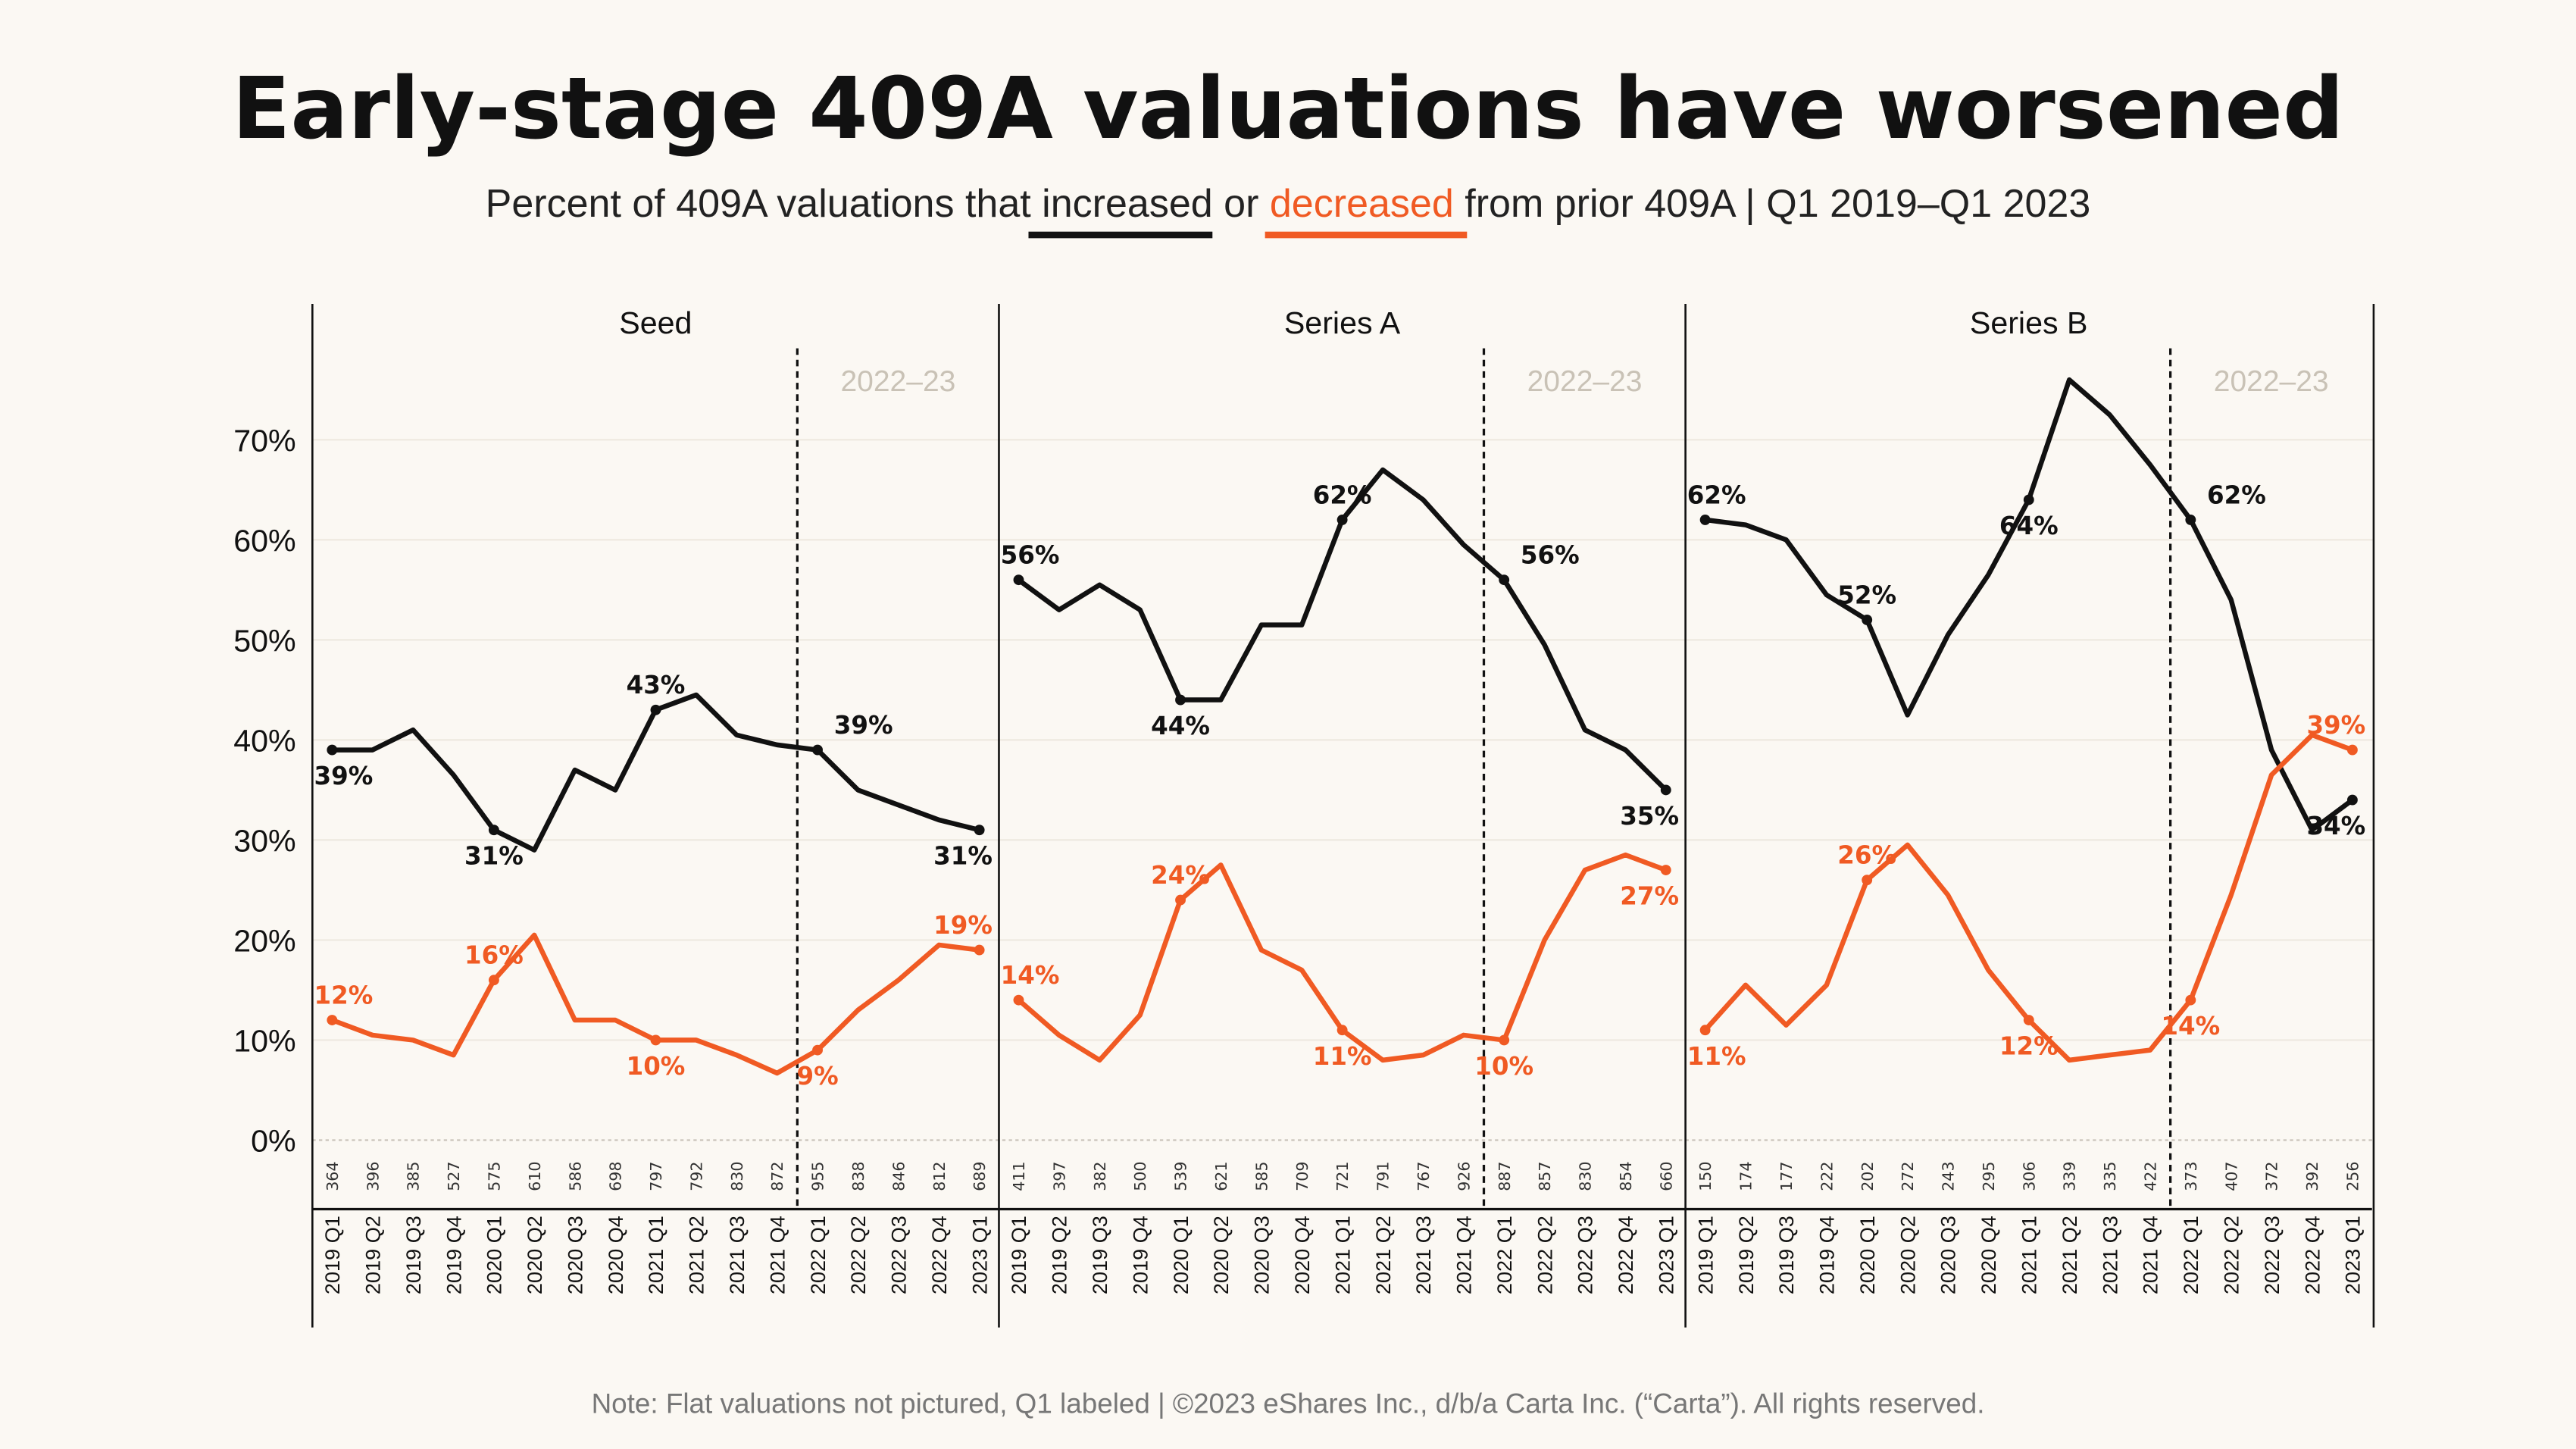  Describe the element at coordinates (1059, 1176) in the screenshot. I see `sample-count: 397` at that location.